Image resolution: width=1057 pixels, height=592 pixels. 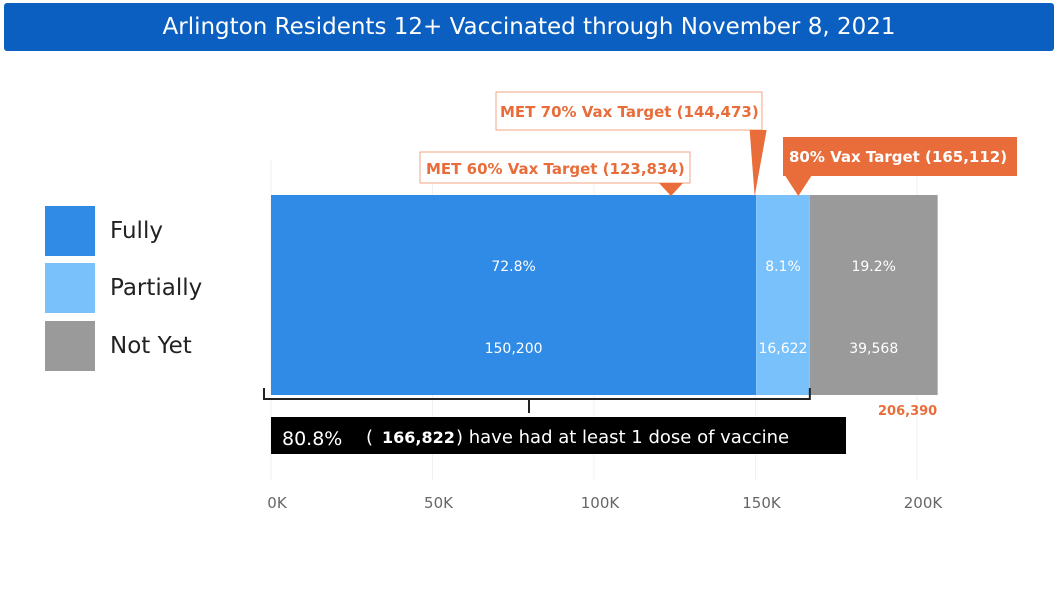 I want to click on x-tick-label: 0K, so click(x=277, y=503).